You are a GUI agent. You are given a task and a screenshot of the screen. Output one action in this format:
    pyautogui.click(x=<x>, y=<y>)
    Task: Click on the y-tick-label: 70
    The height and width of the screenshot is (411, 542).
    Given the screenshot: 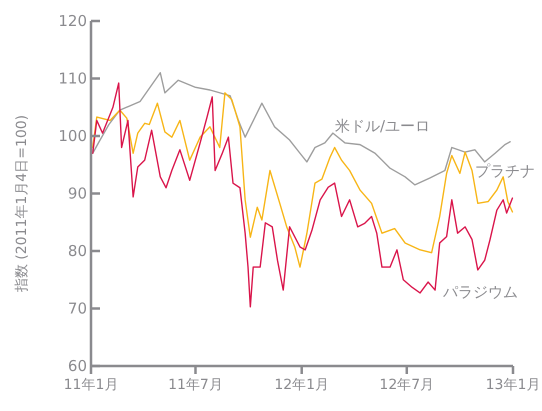 What is the action you would take?
    pyautogui.click(x=77, y=309)
    